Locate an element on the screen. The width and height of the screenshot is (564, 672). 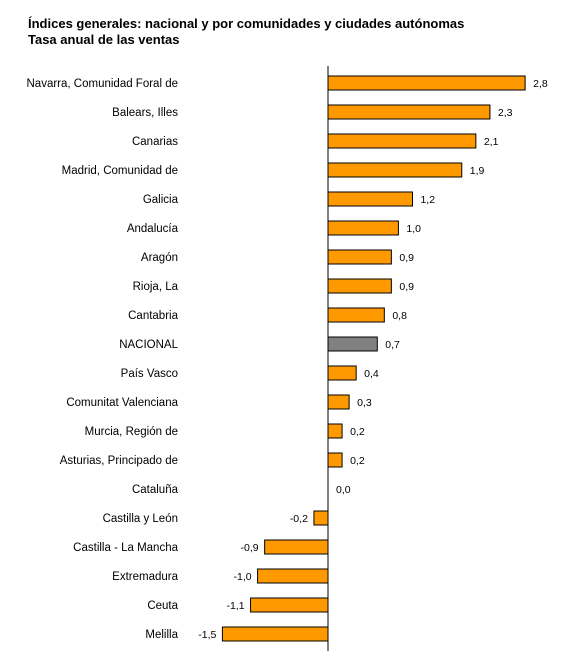
value-label-castilla-y-leon: -0,2 is located at coordinates (299, 519).